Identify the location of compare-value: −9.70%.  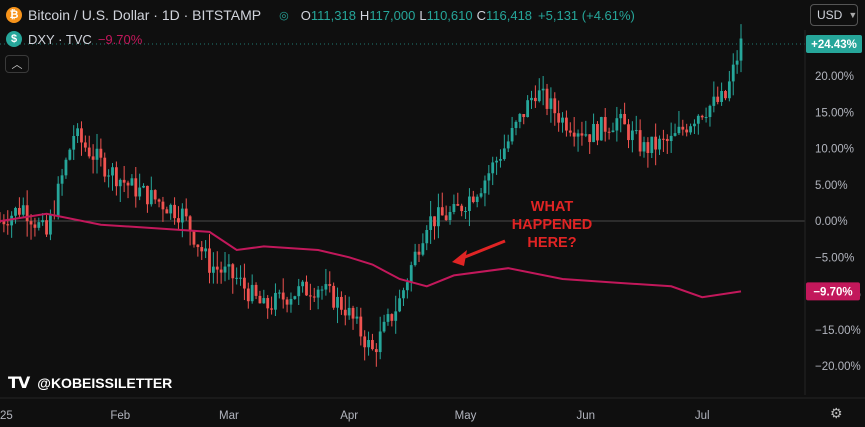
(120, 39).